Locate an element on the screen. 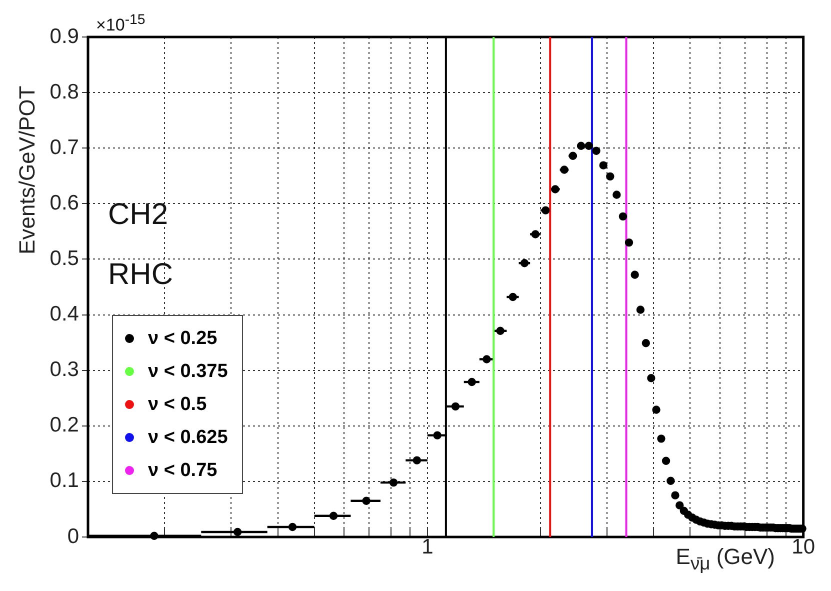 The width and height of the screenshot is (831, 591). y-tick-label: 0.2 is located at coordinates (64, 425).